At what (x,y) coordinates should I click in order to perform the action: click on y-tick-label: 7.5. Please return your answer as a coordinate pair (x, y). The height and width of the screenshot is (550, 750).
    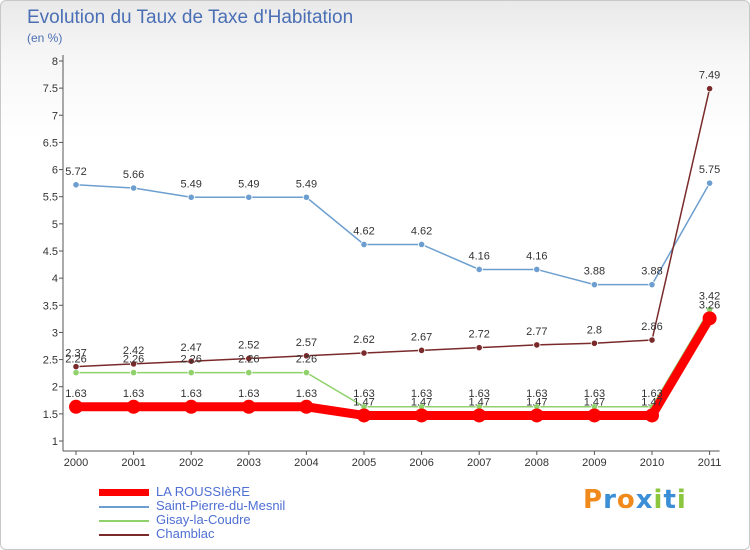
    Looking at the image, I should click on (50, 89).